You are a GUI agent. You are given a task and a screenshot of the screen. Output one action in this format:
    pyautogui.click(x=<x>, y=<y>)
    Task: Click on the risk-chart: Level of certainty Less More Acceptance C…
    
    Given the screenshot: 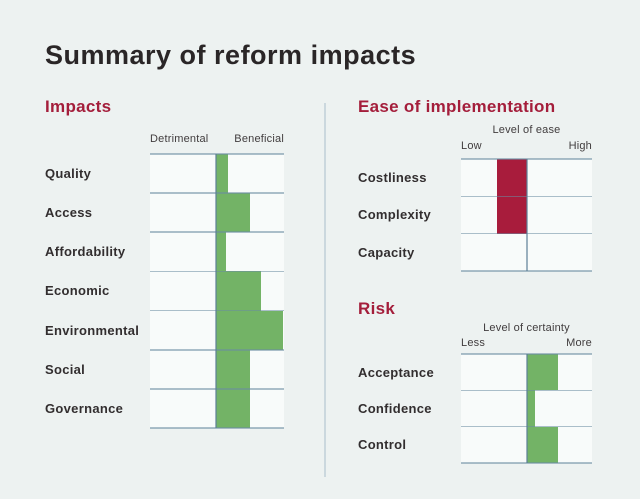 What is the action you would take?
    pyautogui.click(x=475, y=393)
    